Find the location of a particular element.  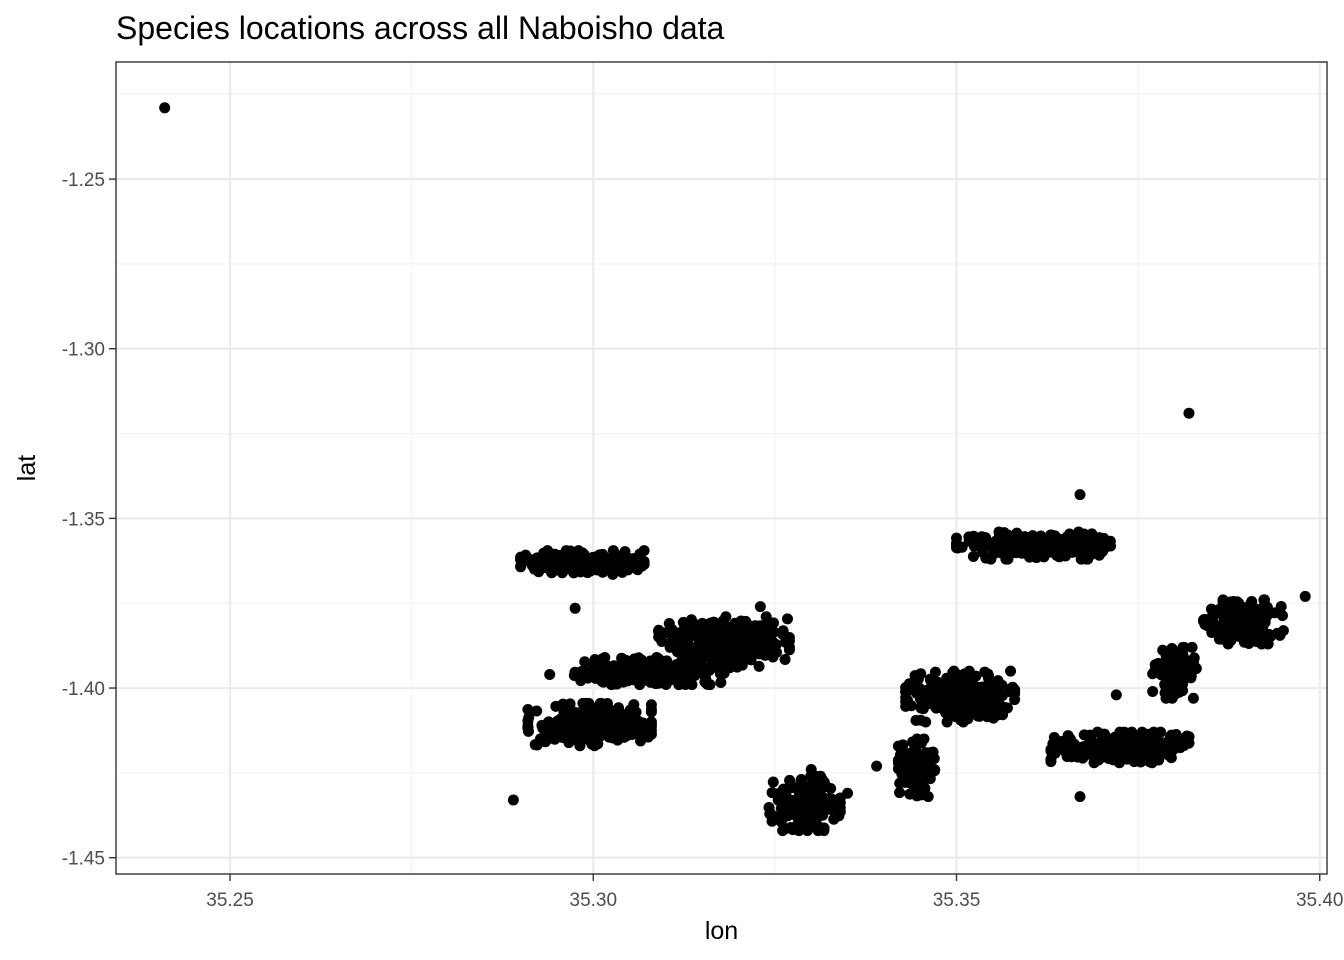

y-axis: -1.25 -1.30 -1.35 -1.40 -1.45 is located at coordinates (89, 520).